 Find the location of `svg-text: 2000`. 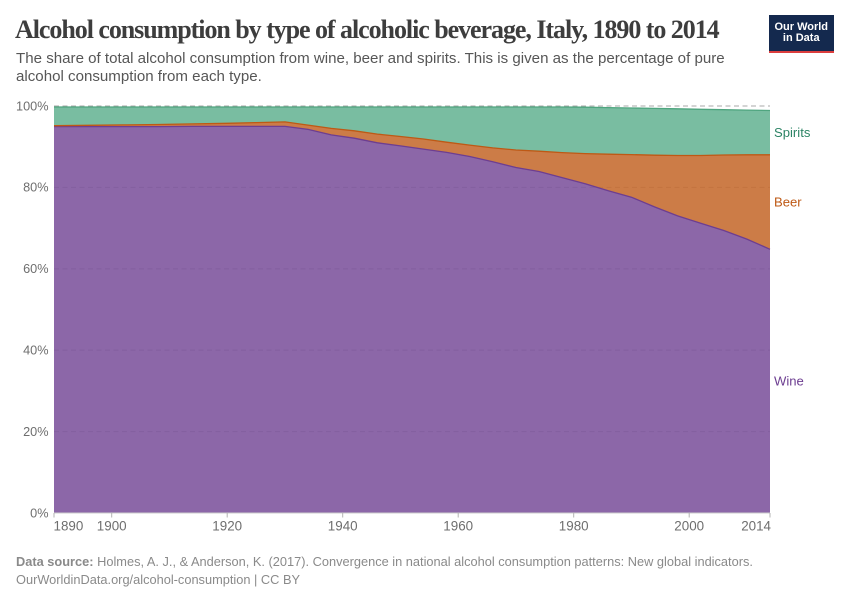

svg-text: 2000 is located at coordinates (689, 526).